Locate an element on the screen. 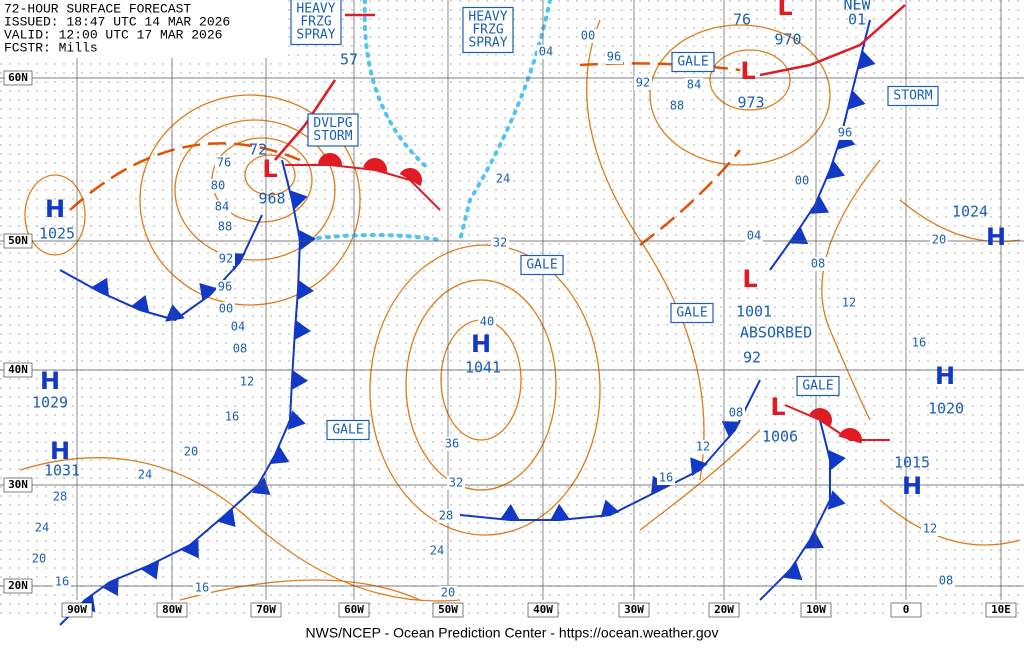 This screenshot has height=652, width=1024. isobar-label: 28 is located at coordinates (60, 497).